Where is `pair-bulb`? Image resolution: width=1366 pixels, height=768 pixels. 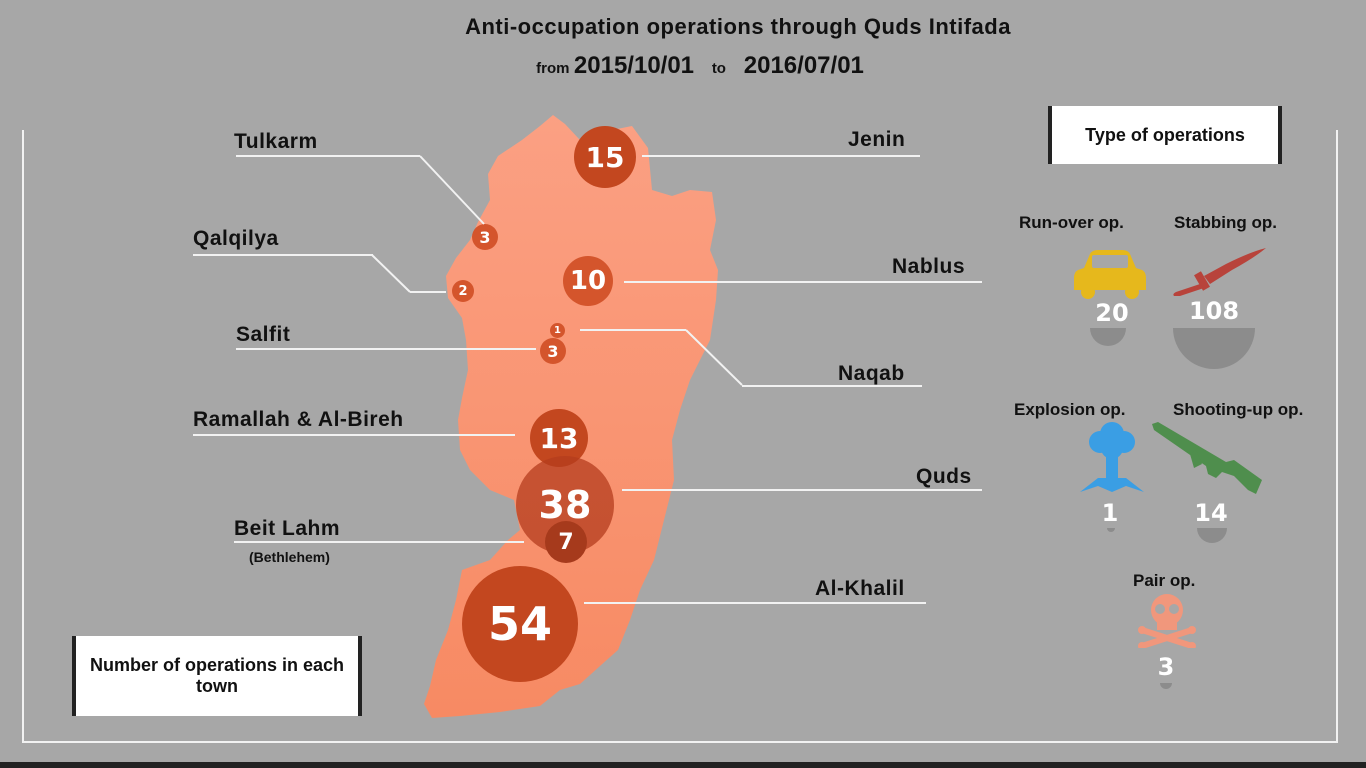 pair-bulb is located at coordinates (1166, 686).